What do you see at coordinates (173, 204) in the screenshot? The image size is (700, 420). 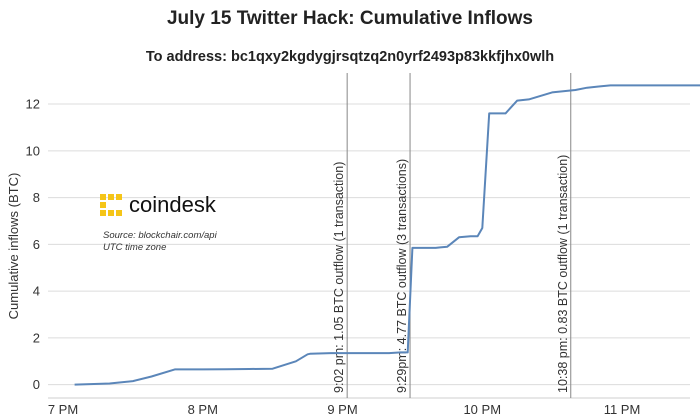 I see `coindesk-logo-text: coindesk` at bounding box center [173, 204].